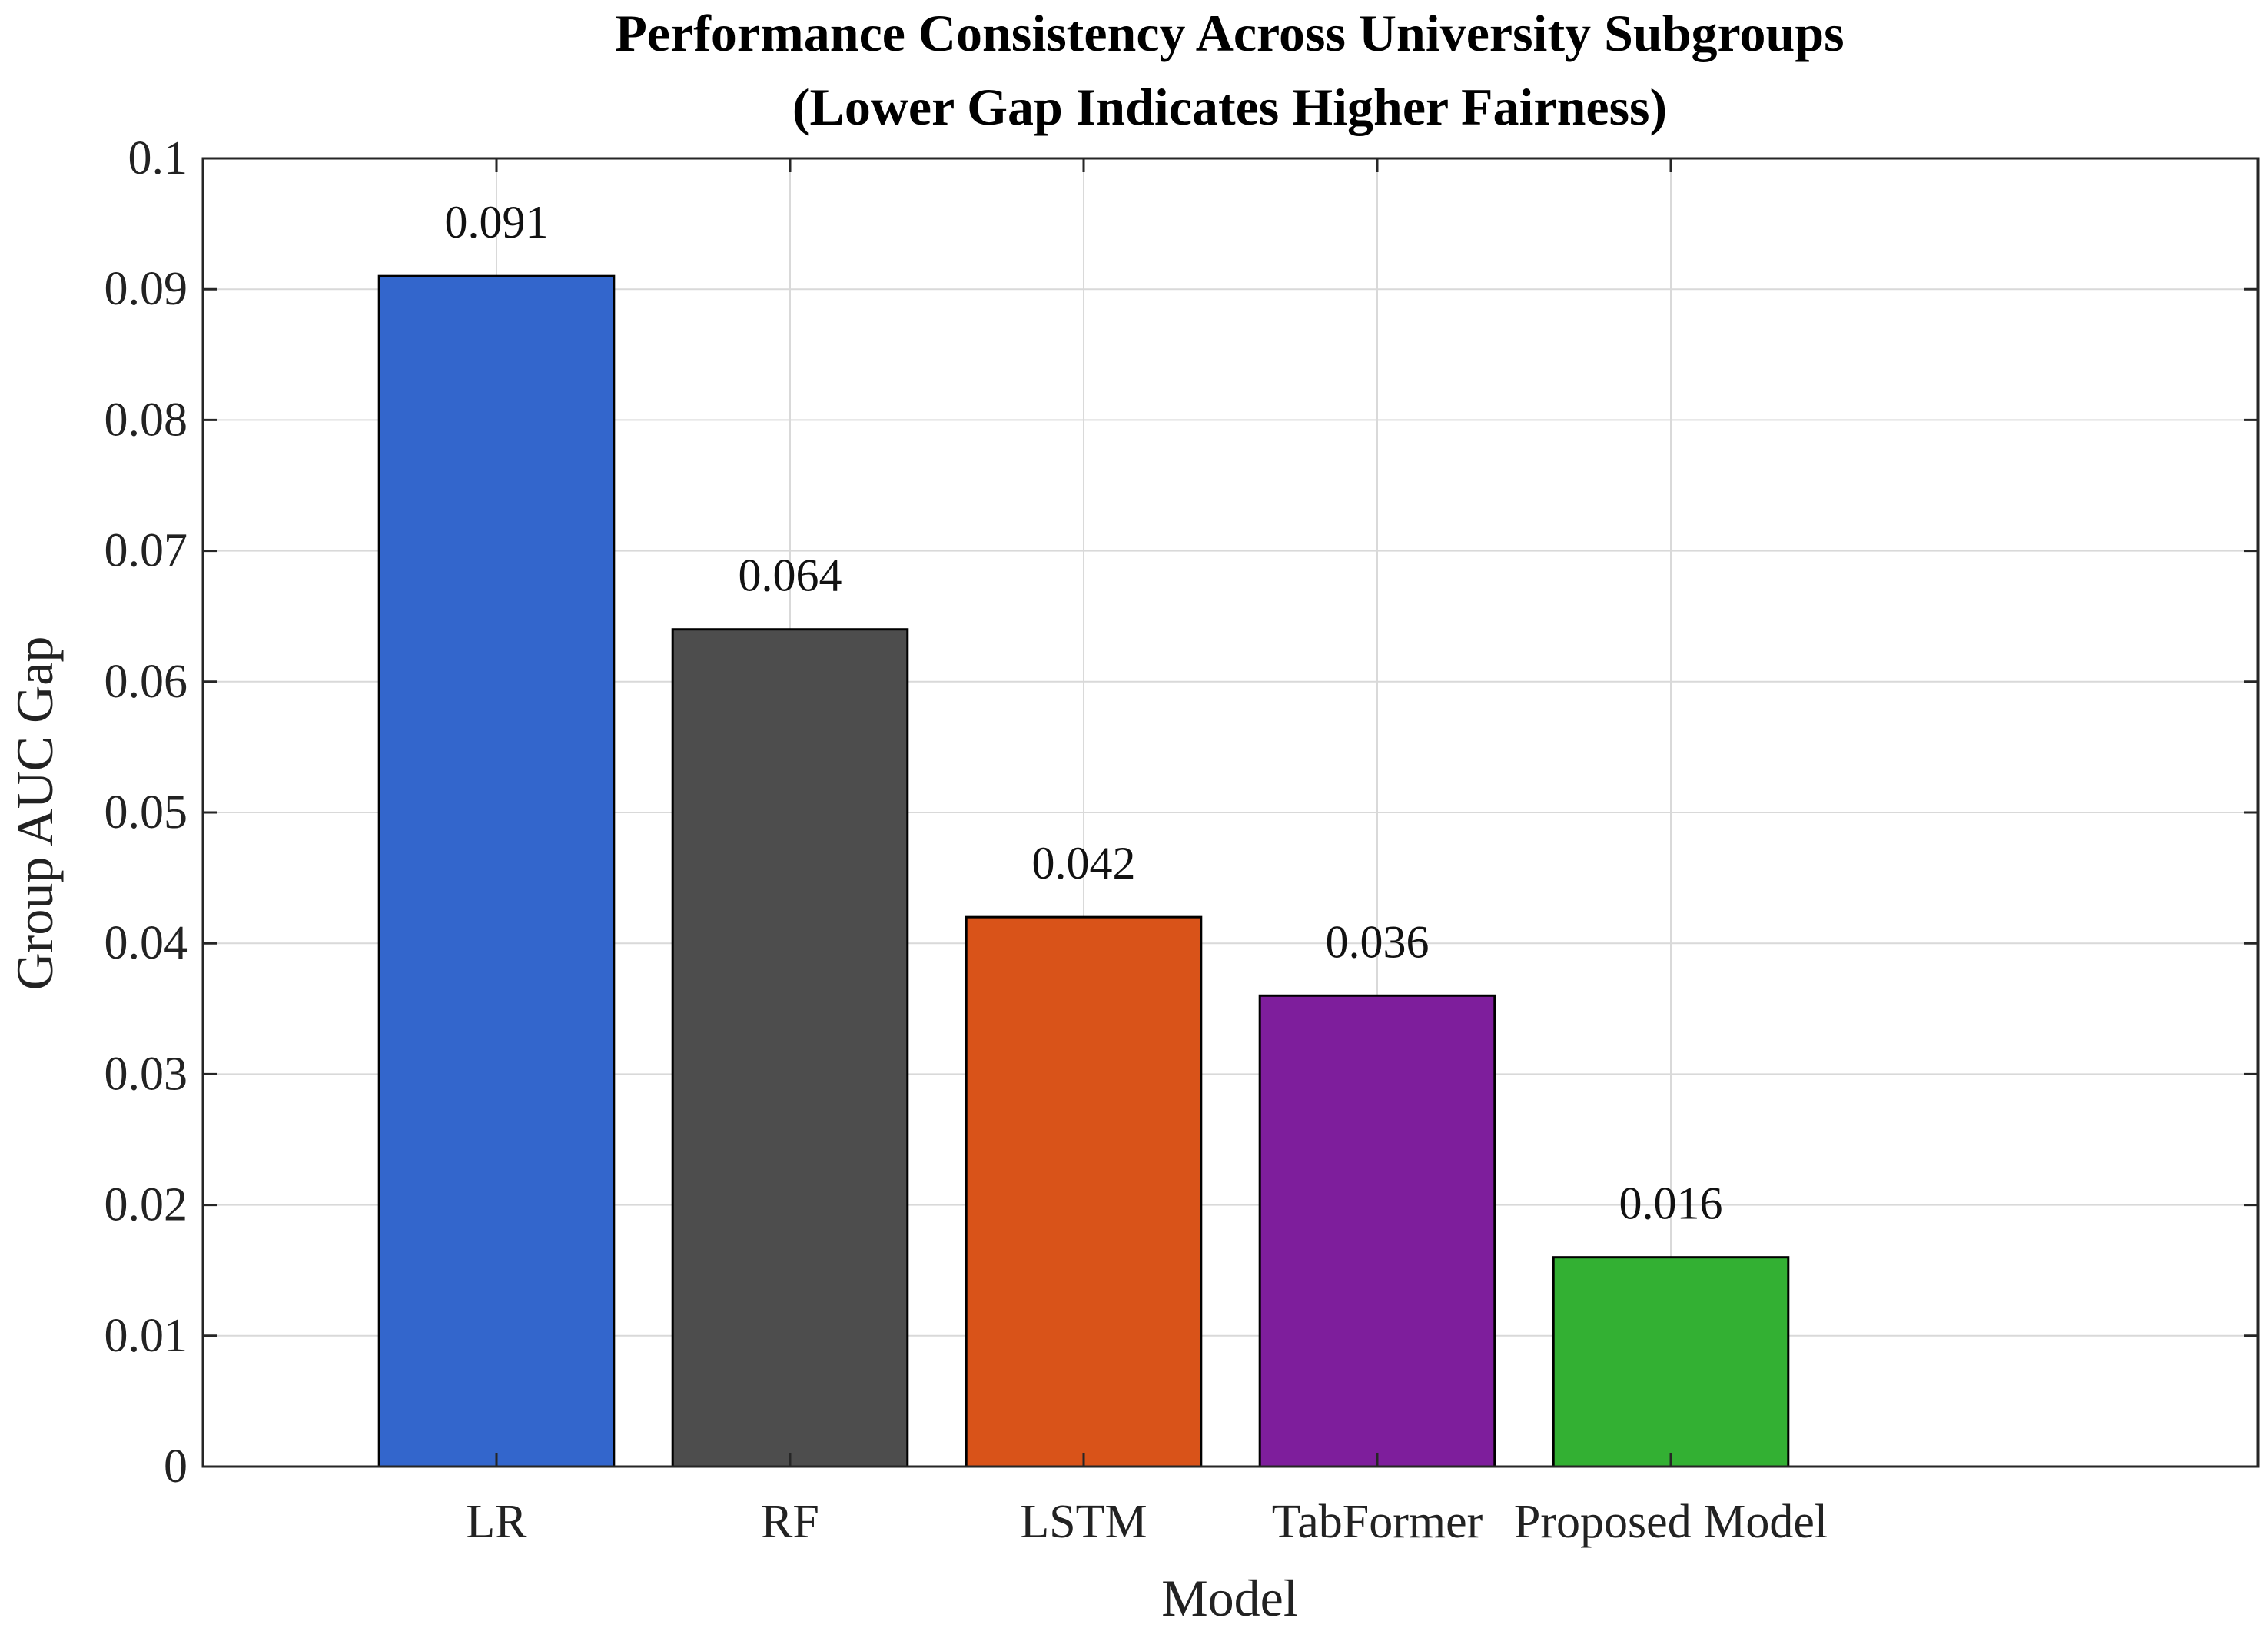 Image resolution: width=2268 pixels, height=1628 pixels. What do you see at coordinates (790, 1522) in the screenshot?
I see `x-tick-label: RF` at bounding box center [790, 1522].